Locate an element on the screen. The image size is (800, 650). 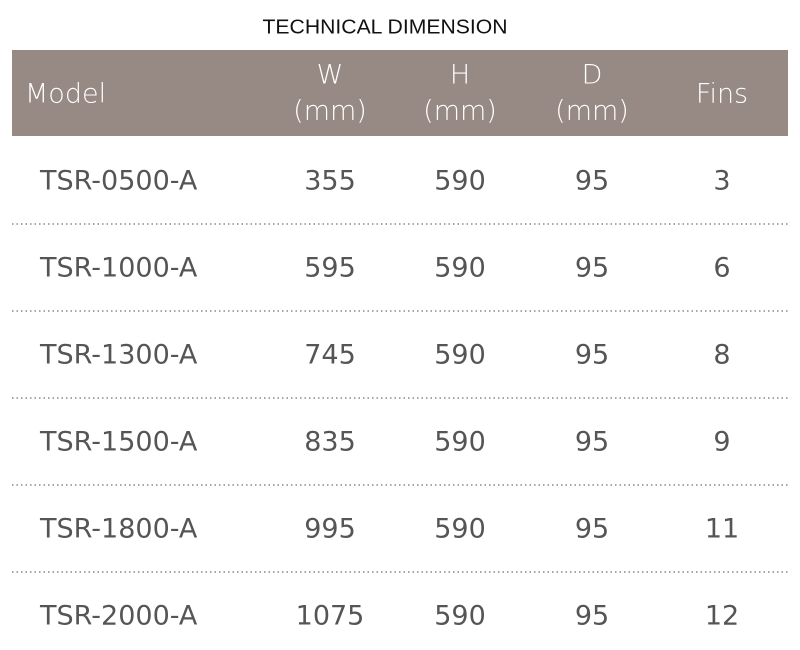
table-cell: 6 is located at coordinates (721, 268).